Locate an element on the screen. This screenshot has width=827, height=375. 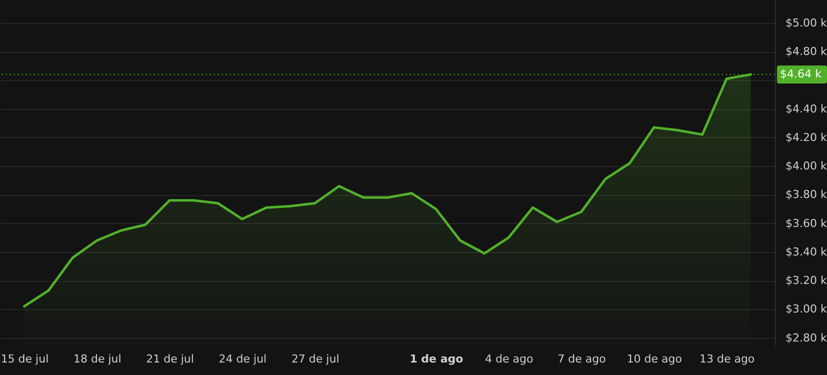
x-tick-label: 27 de jul is located at coordinates (315, 359).